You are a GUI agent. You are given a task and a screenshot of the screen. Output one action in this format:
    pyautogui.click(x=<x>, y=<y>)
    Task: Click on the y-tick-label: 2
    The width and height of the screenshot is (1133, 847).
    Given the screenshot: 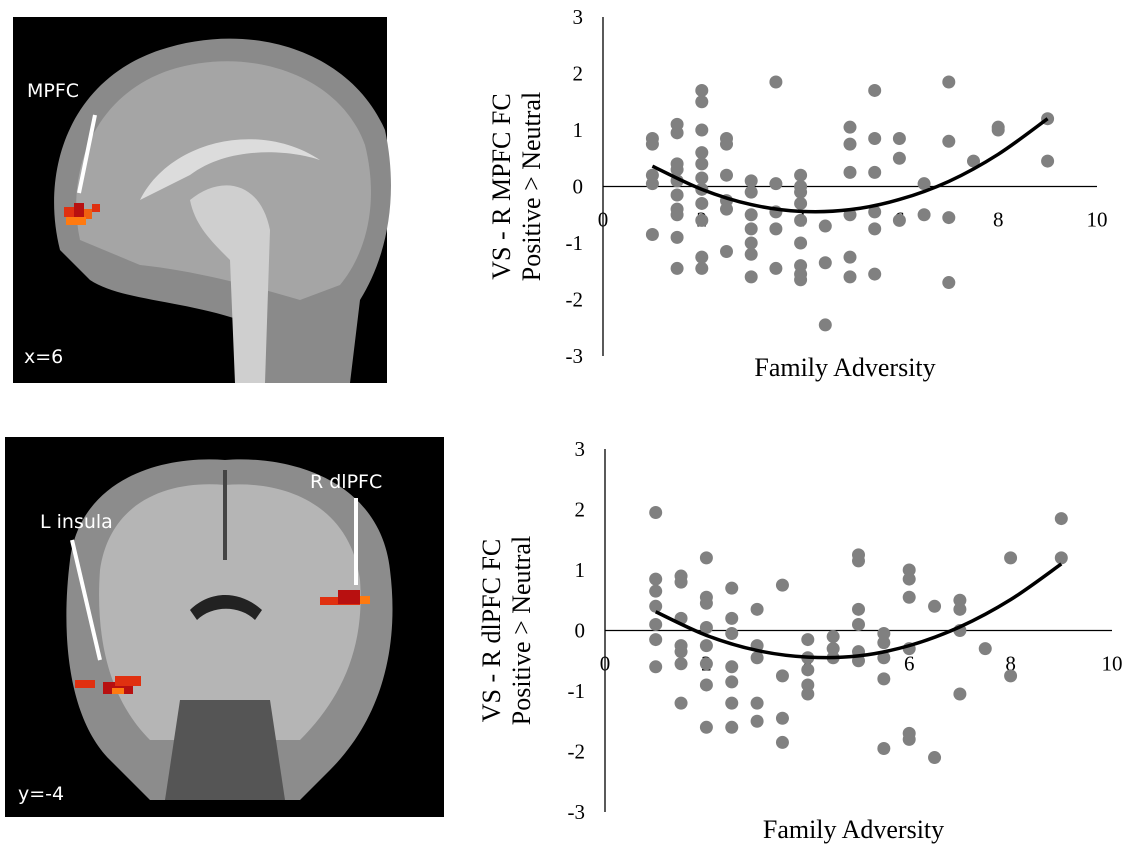 What is the action you would take?
    pyautogui.click(x=580, y=510)
    